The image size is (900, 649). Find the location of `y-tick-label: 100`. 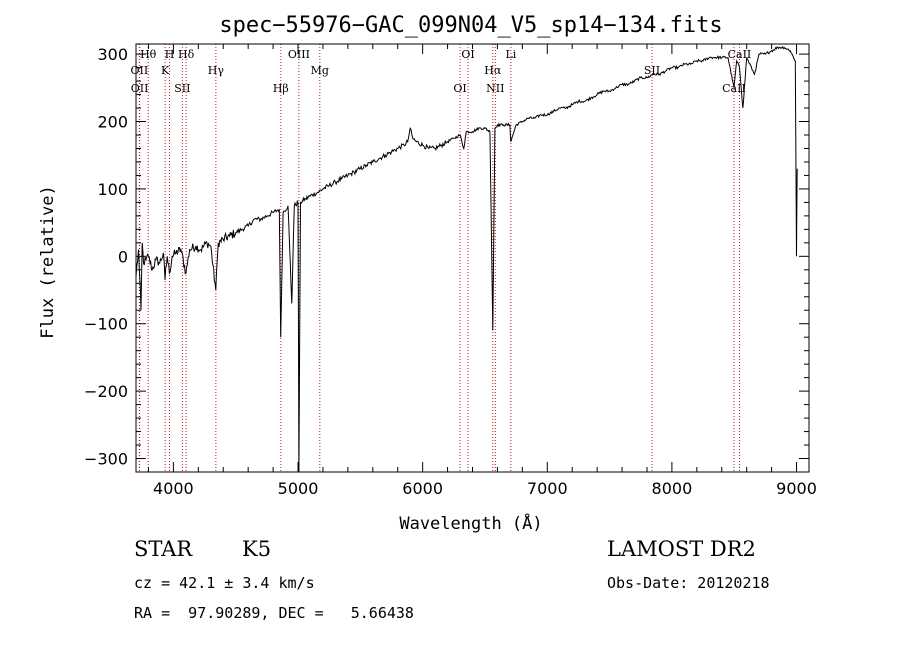

y-tick-label: 100 is located at coordinates (112, 189).